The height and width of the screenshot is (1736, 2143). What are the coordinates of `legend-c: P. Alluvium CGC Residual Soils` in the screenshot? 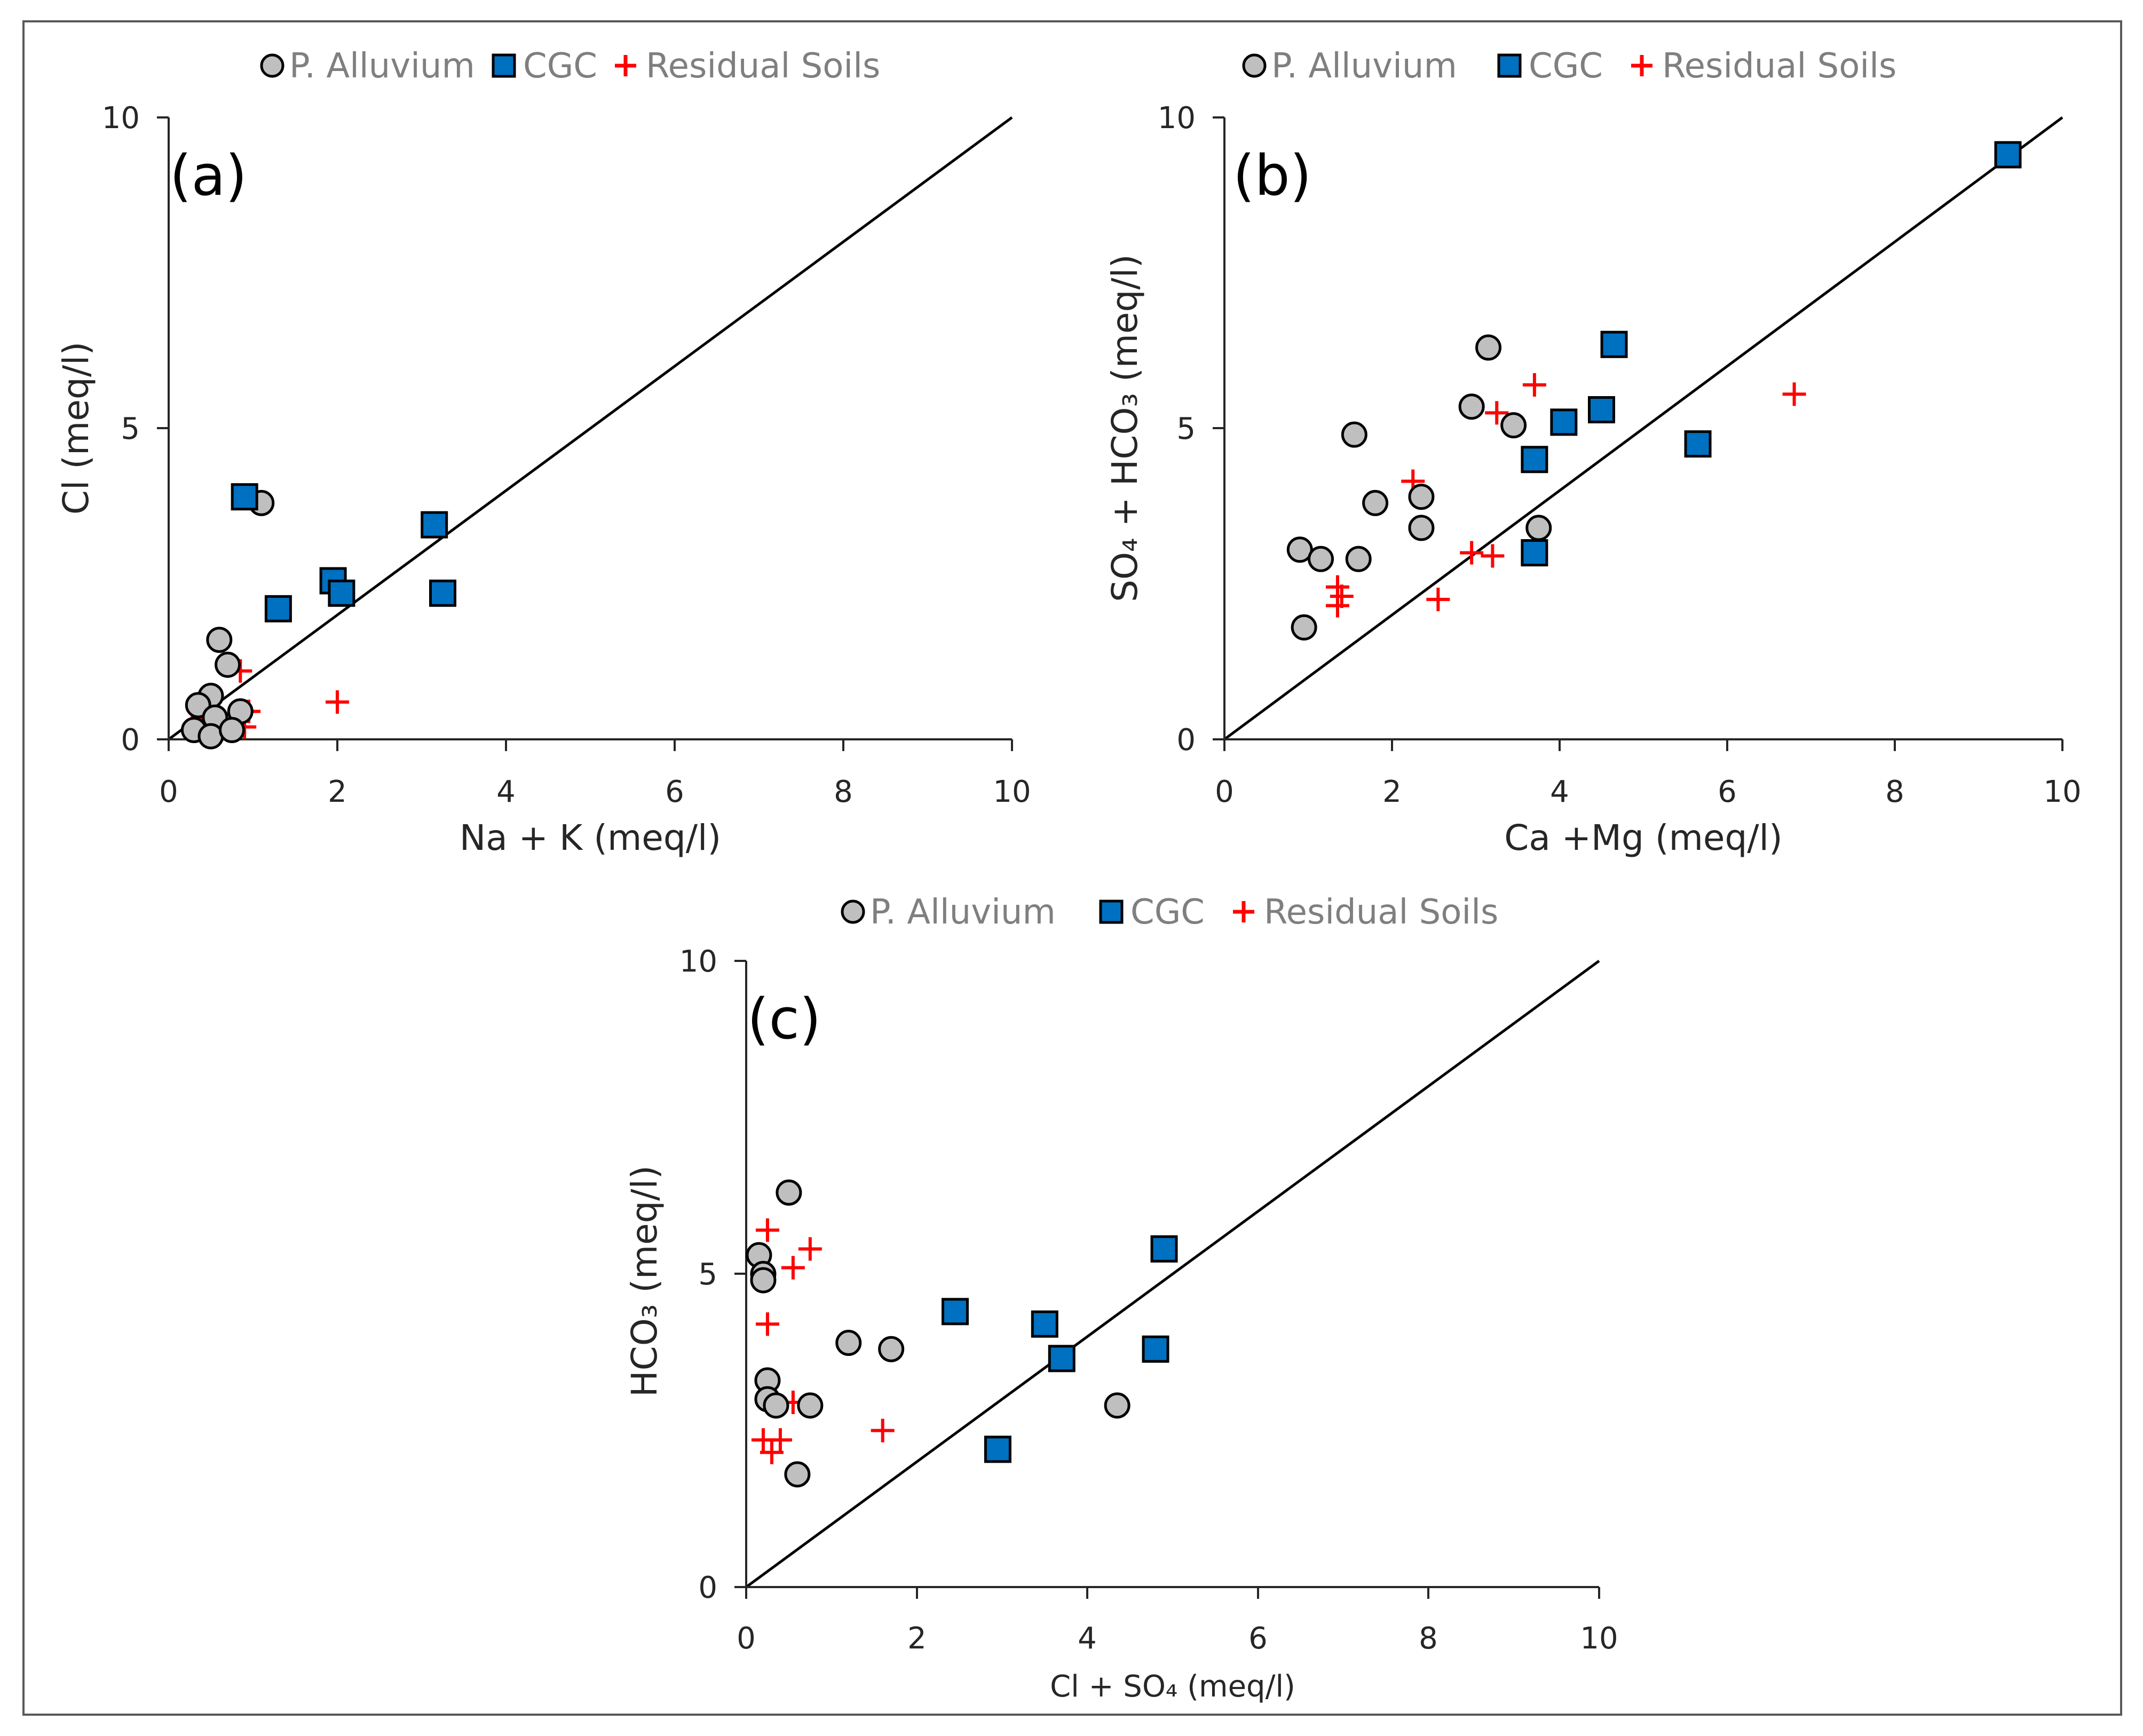 It's located at (1169, 912).